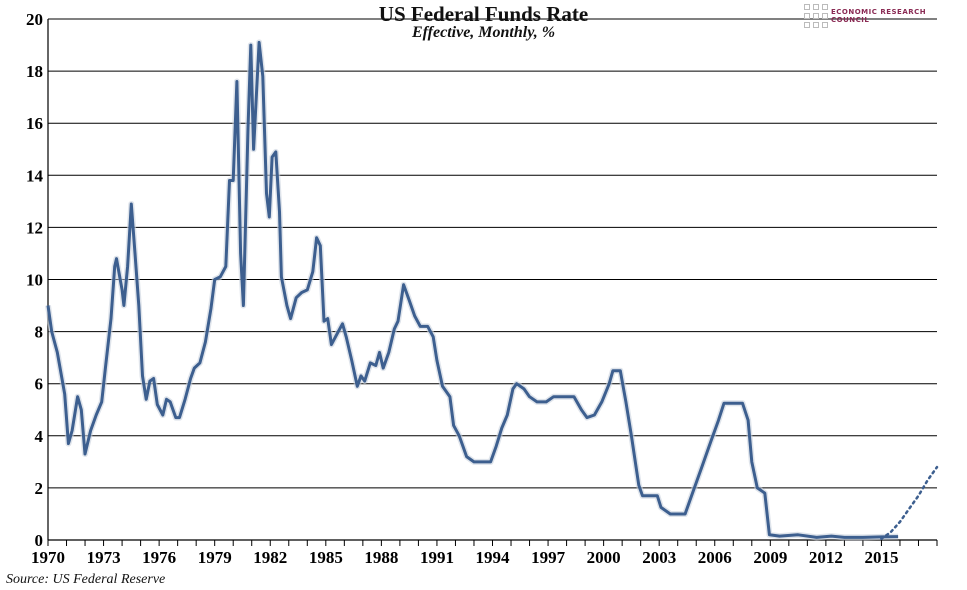  Describe the element at coordinates (48, 557) in the screenshot. I see `x-tick-label: 1970` at that location.